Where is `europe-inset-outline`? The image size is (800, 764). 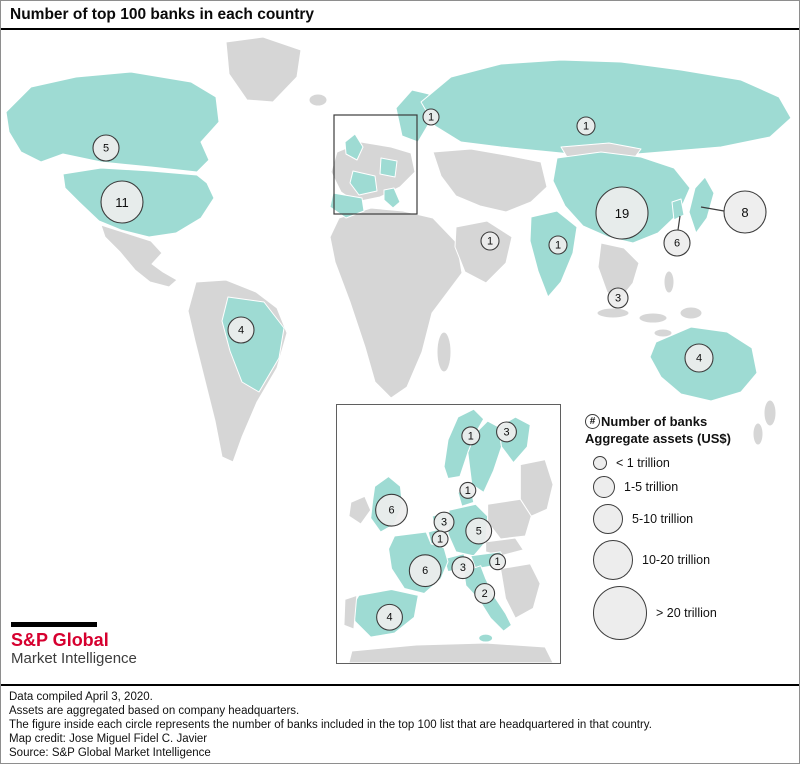
europe-inset-outline is located at coordinates (375, 164).